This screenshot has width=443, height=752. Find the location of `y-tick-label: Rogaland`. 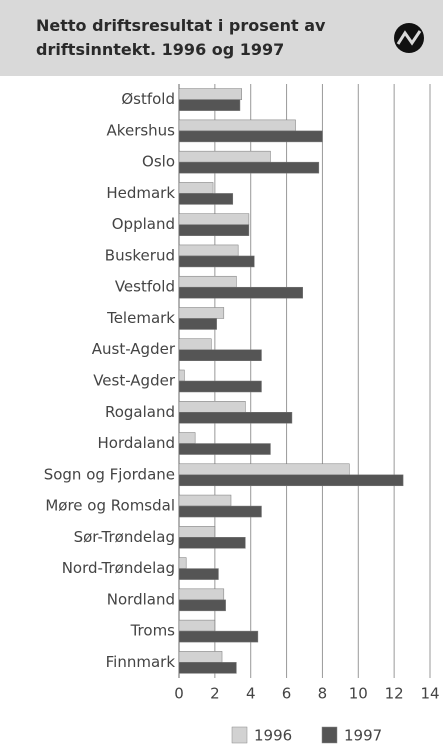

y-tick-label: Rogaland is located at coordinates (140, 412).